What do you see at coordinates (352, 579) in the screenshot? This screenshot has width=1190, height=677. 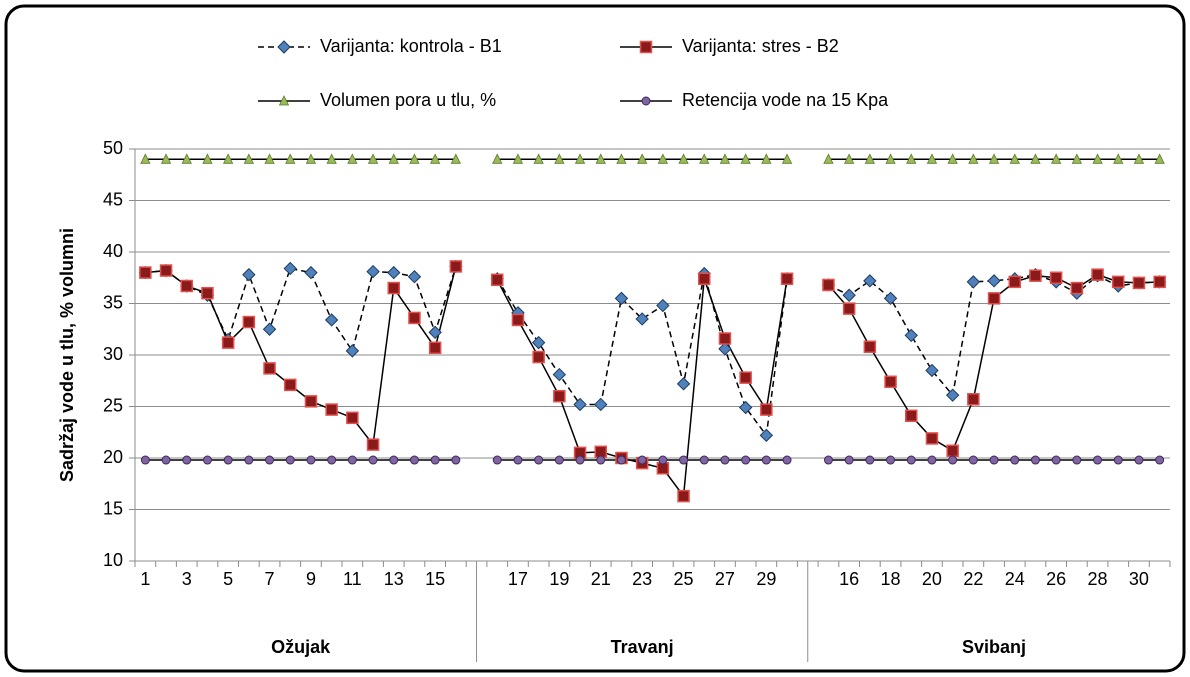 I see `x-tick-label: 11` at bounding box center [352, 579].